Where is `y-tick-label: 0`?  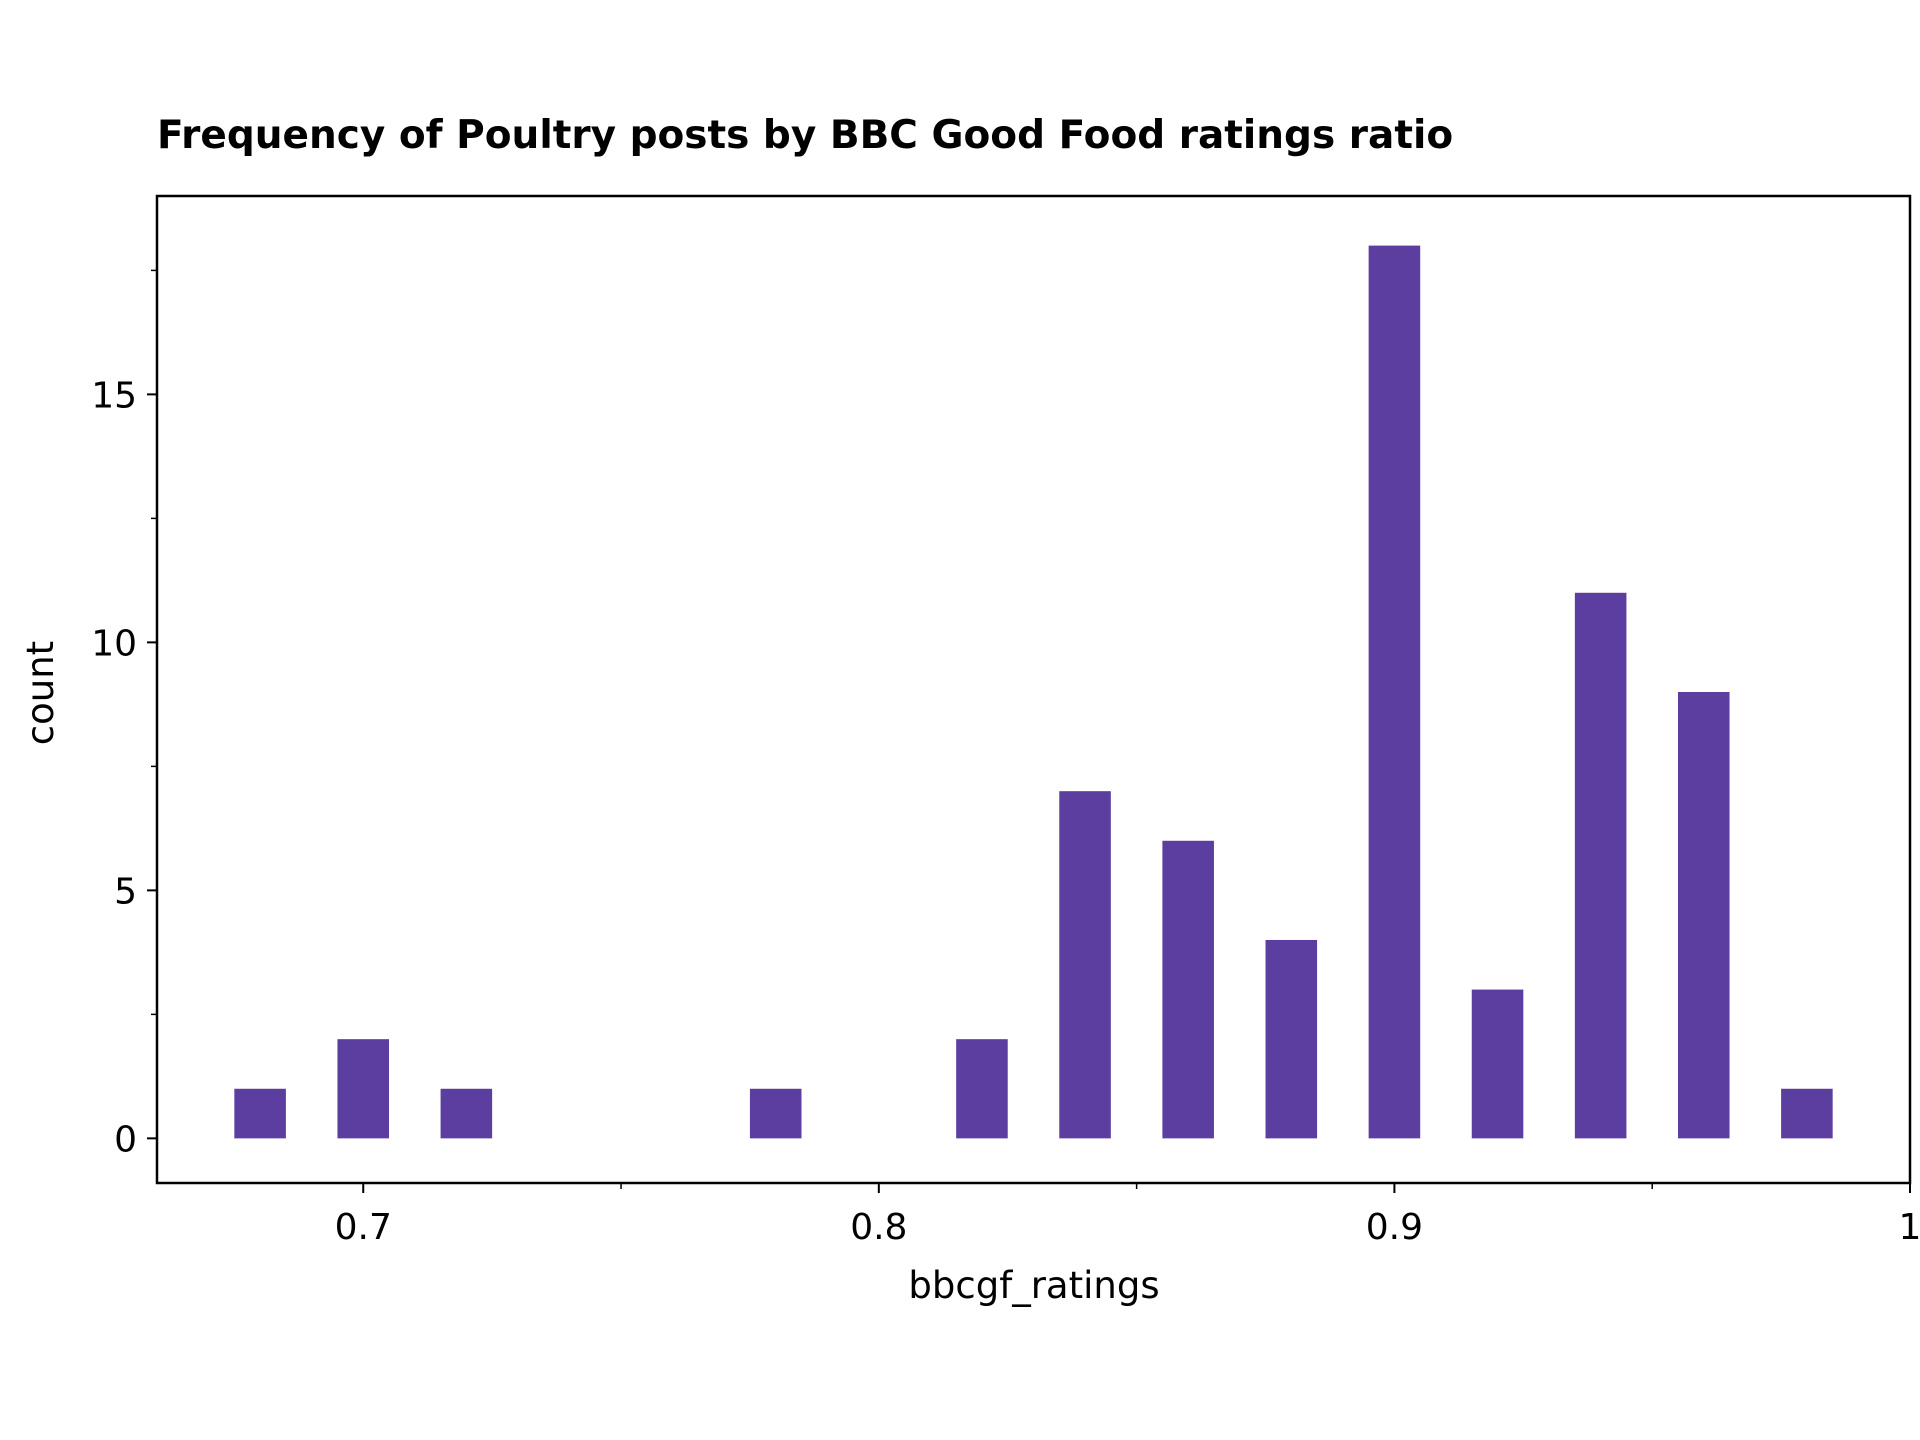
y-tick-label: 0 is located at coordinates (125, 1139).